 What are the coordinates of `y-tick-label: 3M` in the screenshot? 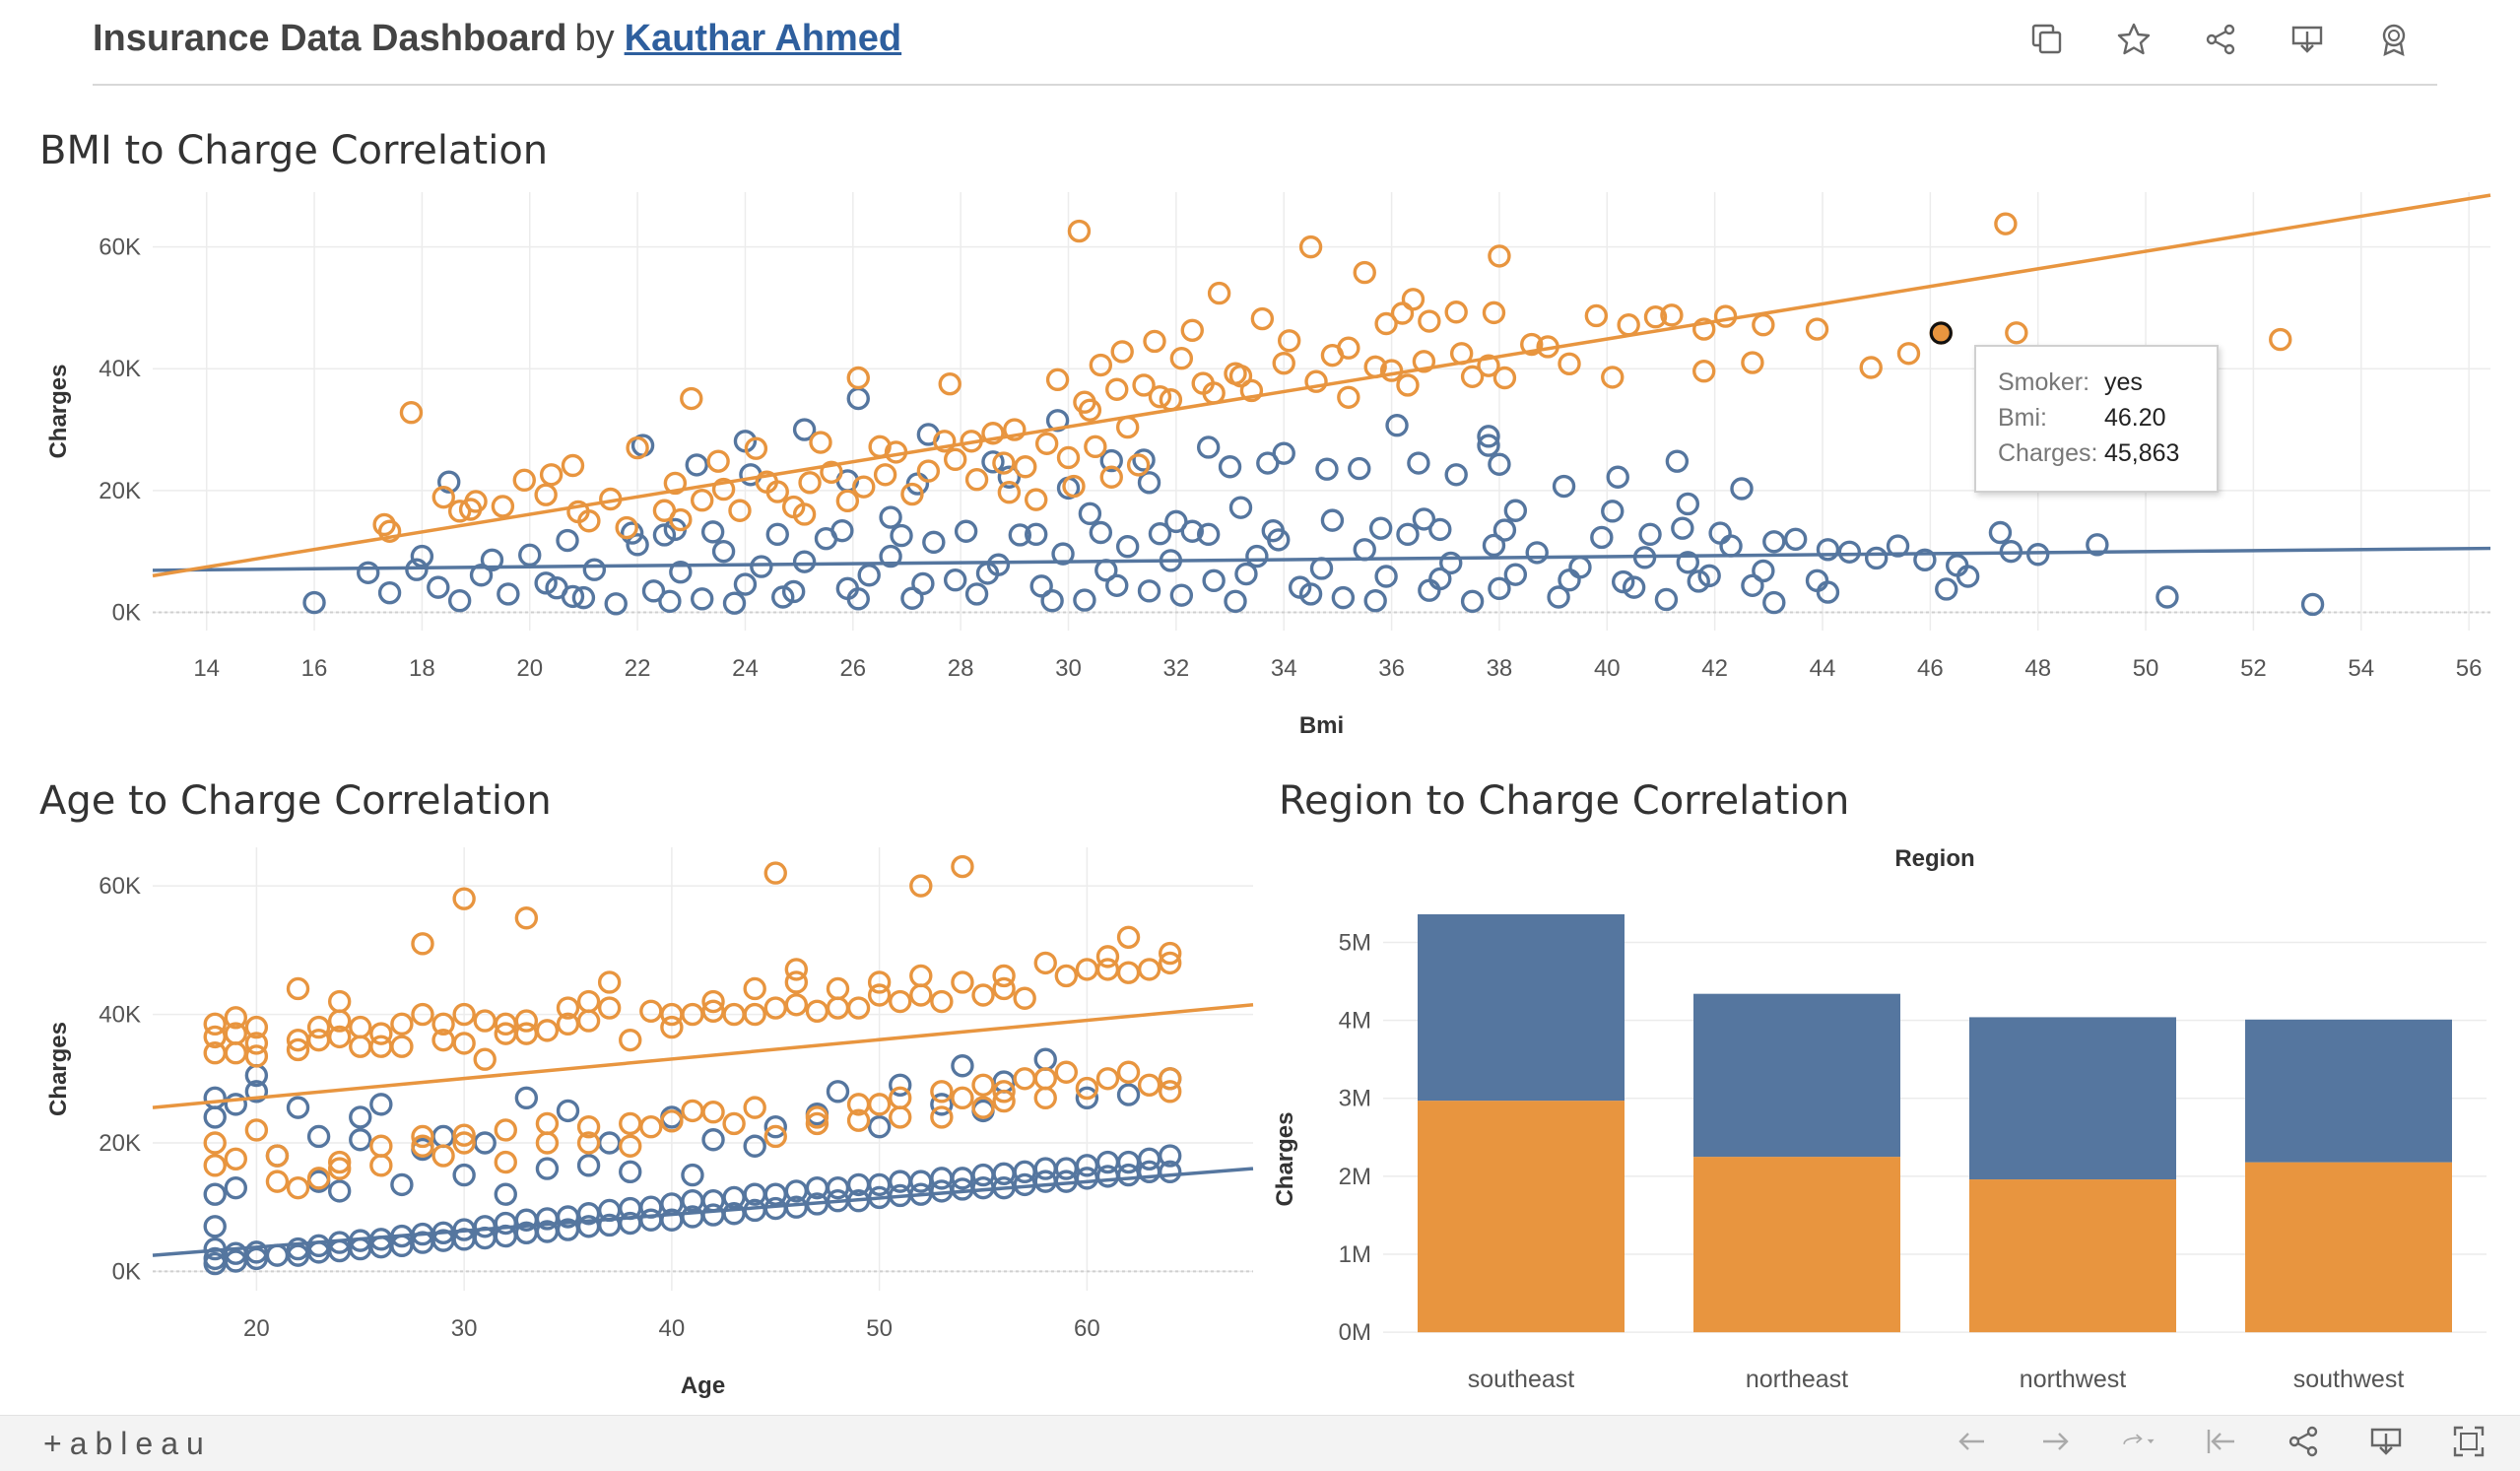 It's located at (1355, 1099).